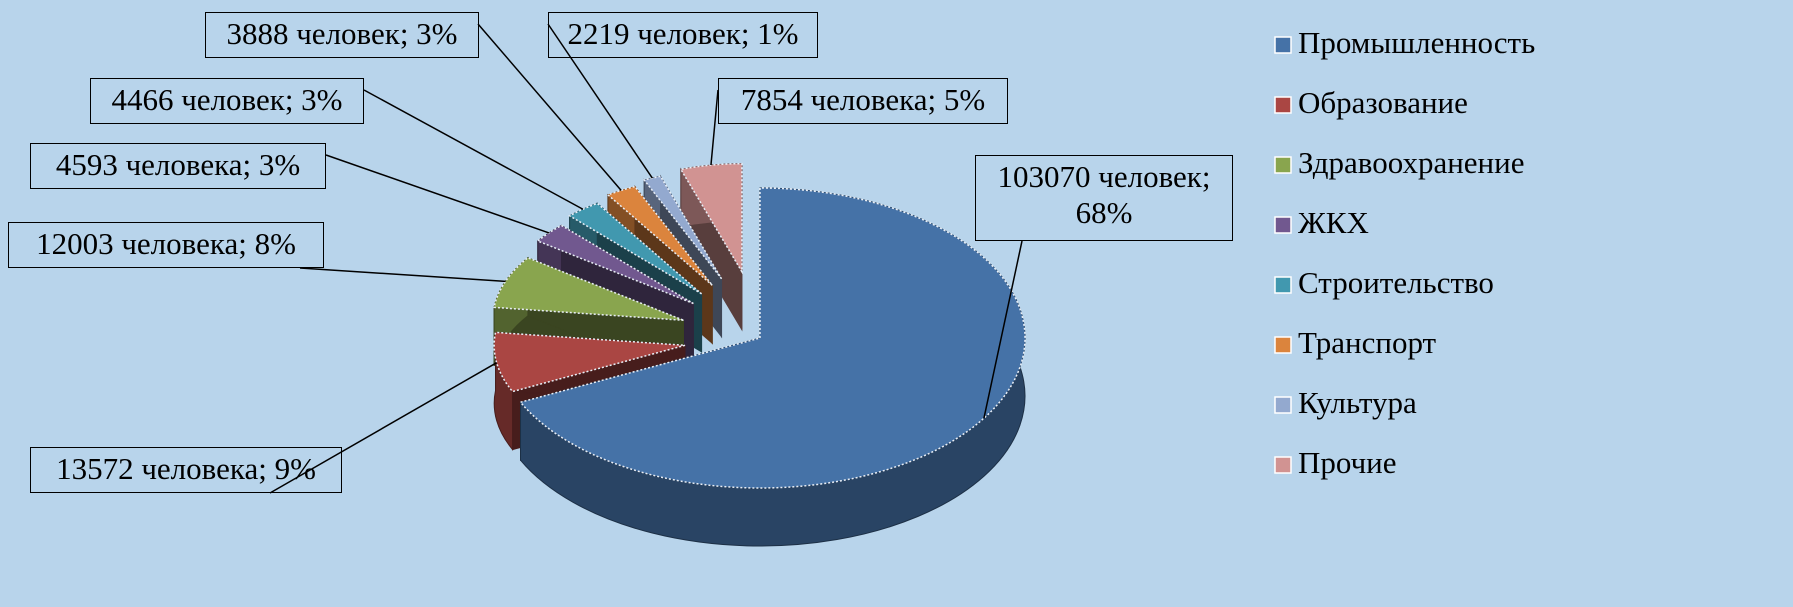 This screenshot has height=607, width=1793. Describe the element at coordinates (342, 35) in the screenshot. I see `data-label: 3888 человек; 3%` at that location.